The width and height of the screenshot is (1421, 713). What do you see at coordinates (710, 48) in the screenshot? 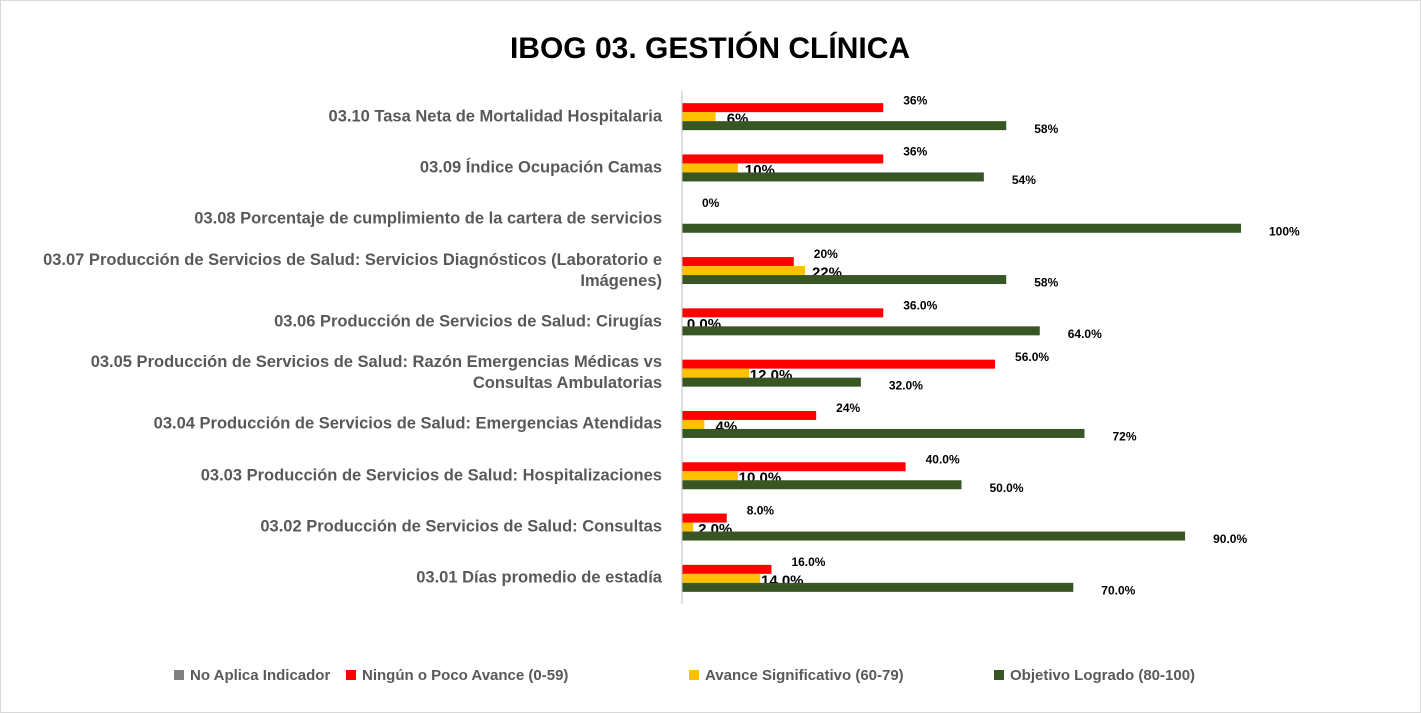
I see `chart-title: IBOG 03. GESTIÓN CLÍNICA` at bounding box center [710, 48].